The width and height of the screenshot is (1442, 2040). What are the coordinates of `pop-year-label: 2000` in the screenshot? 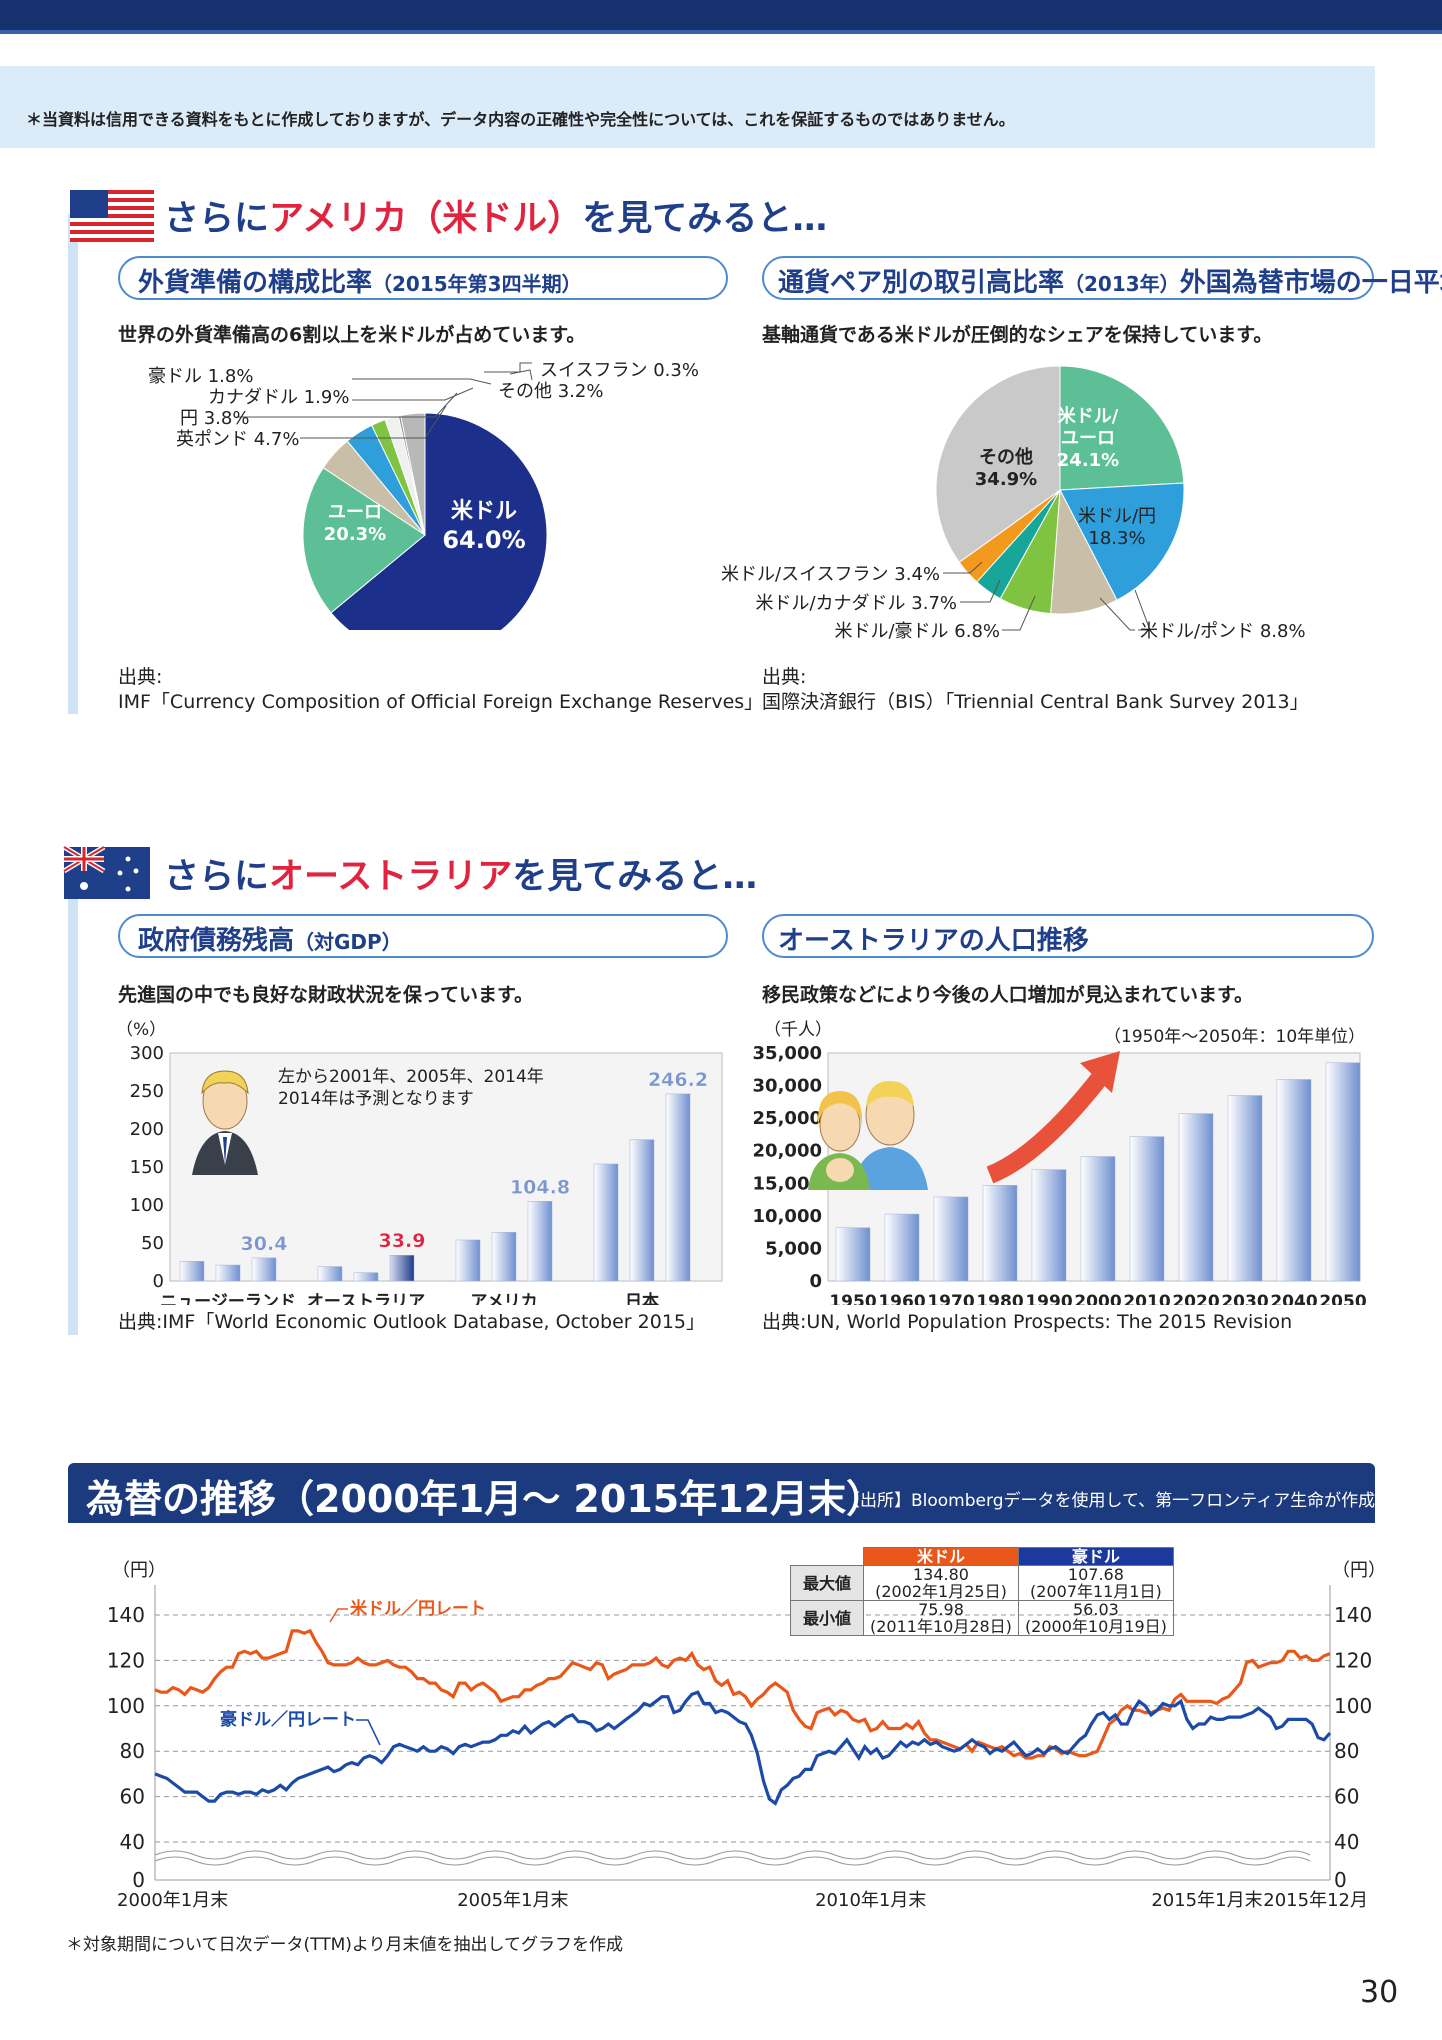 It's located at (1097, 1298).